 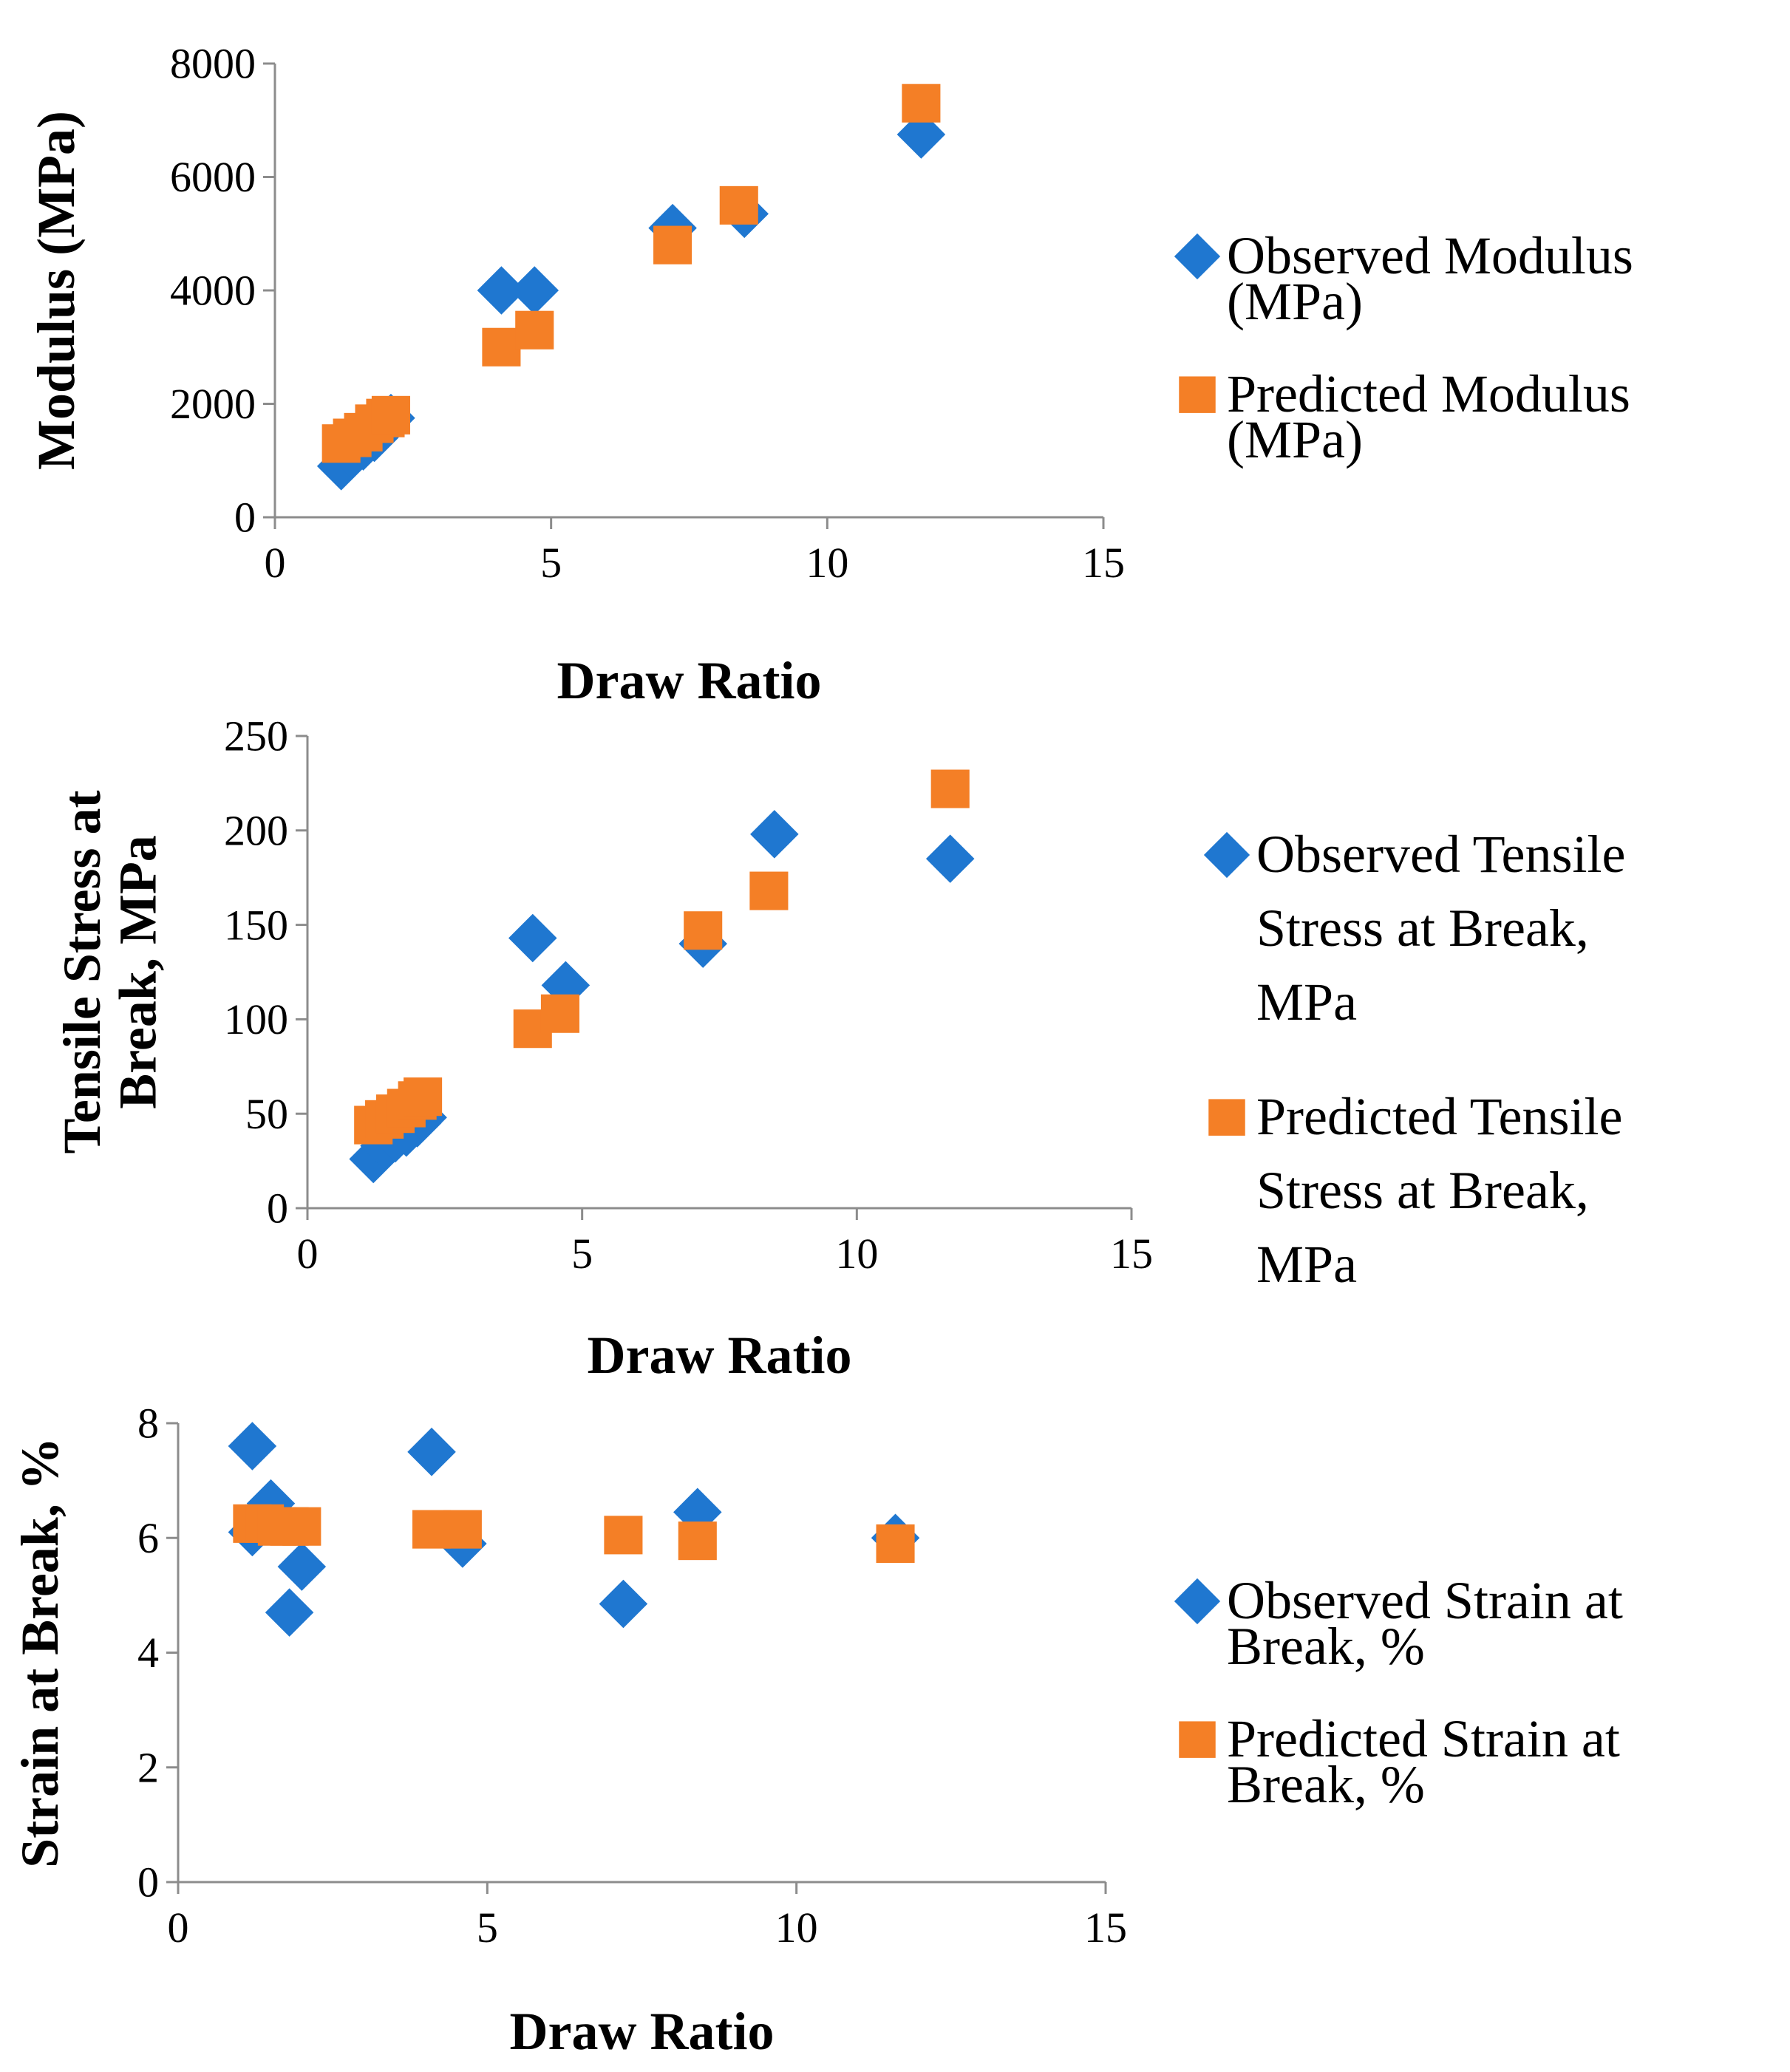 I want to click on y-tick-label: 8, so click(x=148, y=1424).